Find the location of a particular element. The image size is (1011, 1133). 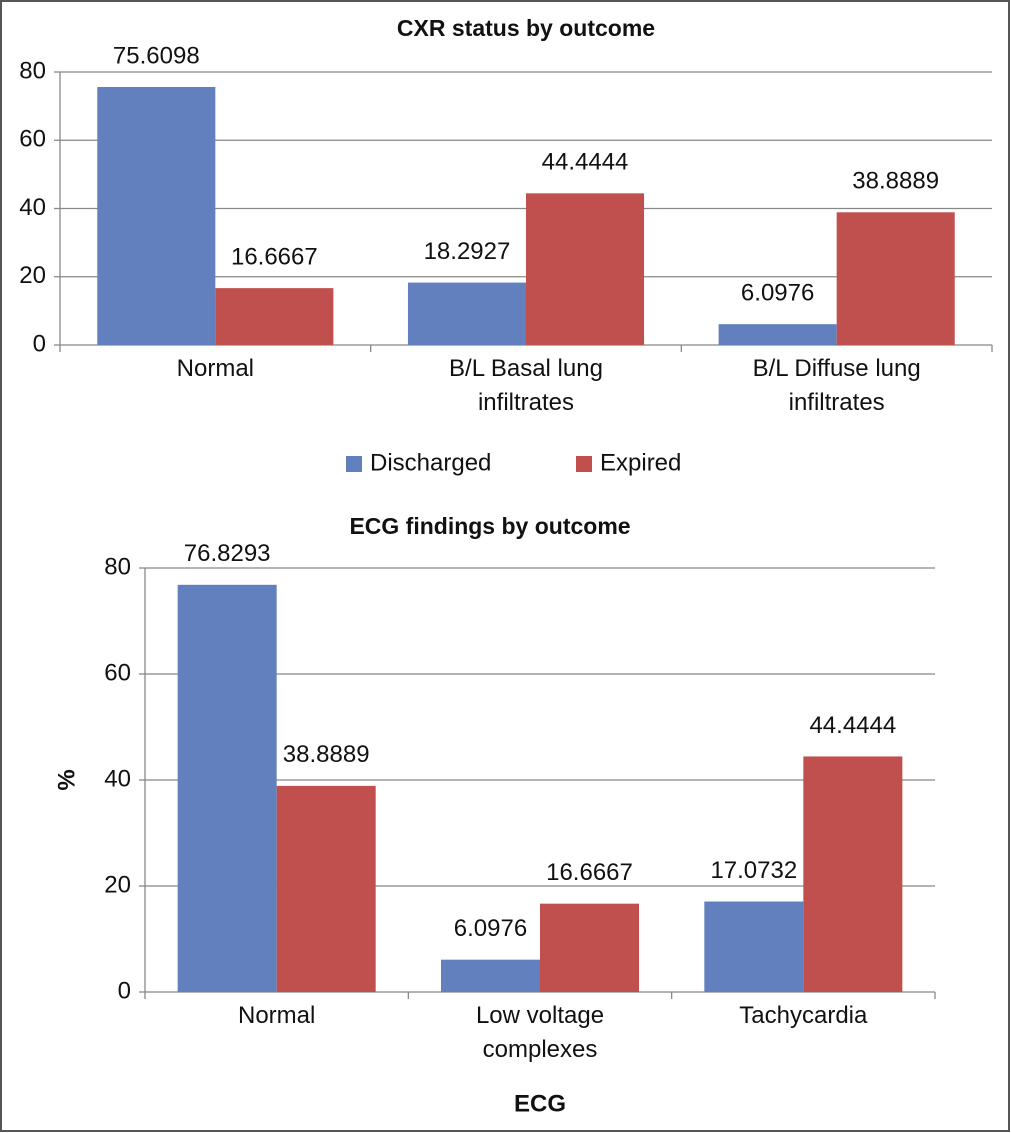

legend-label: Expired is located at coordinates (640, 462).